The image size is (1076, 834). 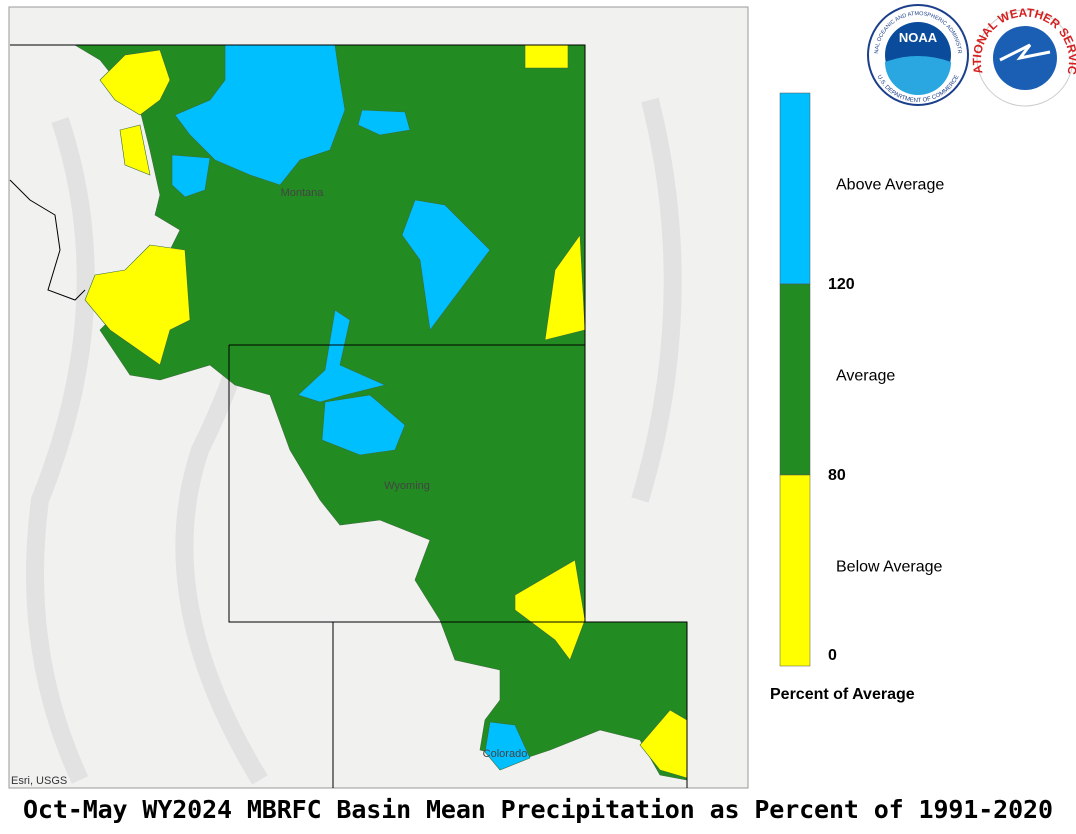 I want to click on state-label: Colorado, so click(x=505, y=754).